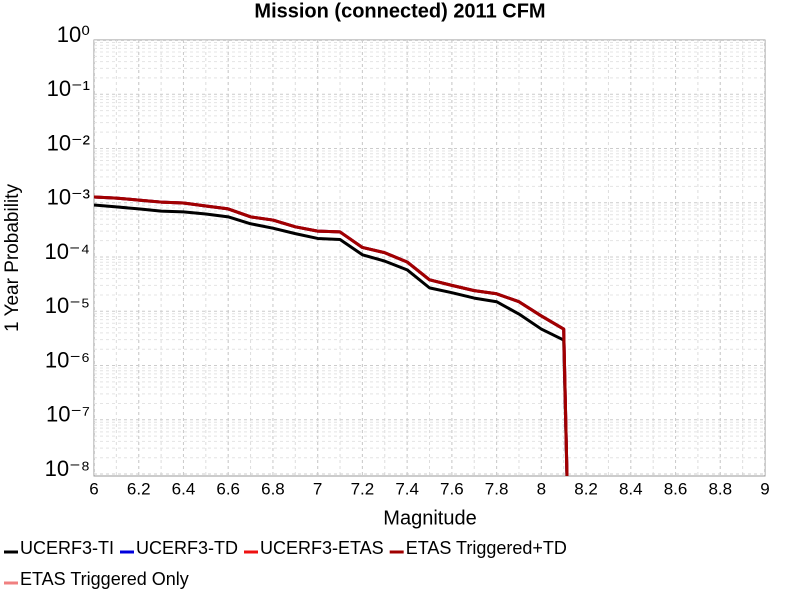 Image resolution: width=800 pixels, height=600 pixels. What do you see at coordinates (12, 258) in the screenshot?
I see `y-axis-label: 1 Year Probability` at bounding box center [12, 258].